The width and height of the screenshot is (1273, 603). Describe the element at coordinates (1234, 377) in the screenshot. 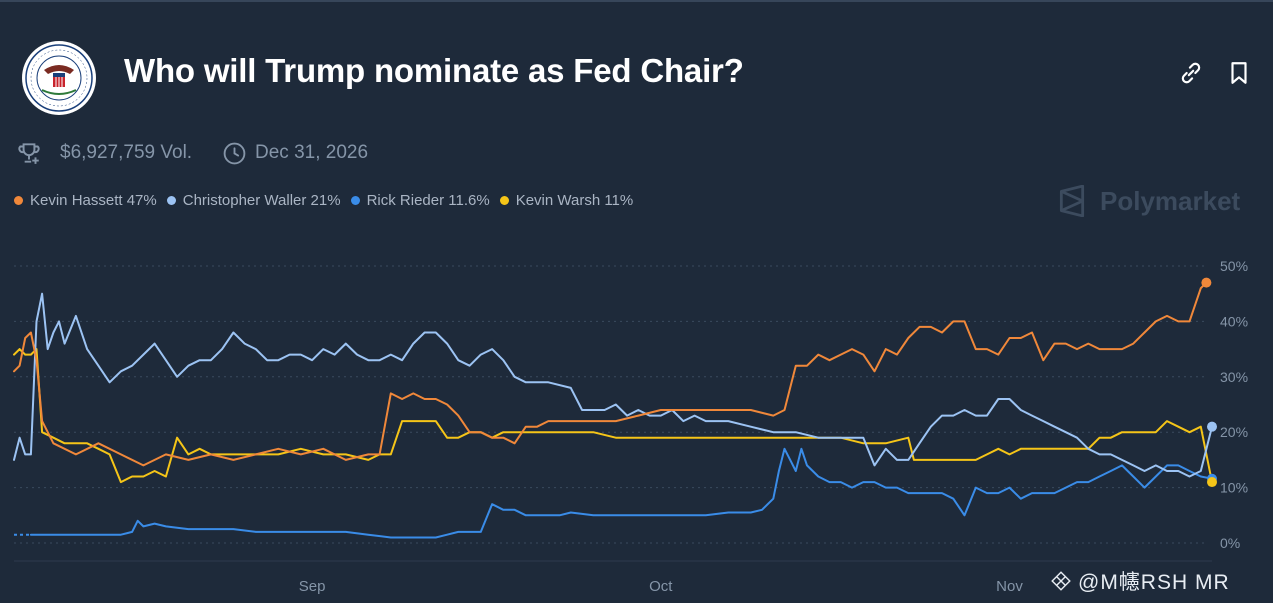

I see `y-tick-label: 30%` at that location.